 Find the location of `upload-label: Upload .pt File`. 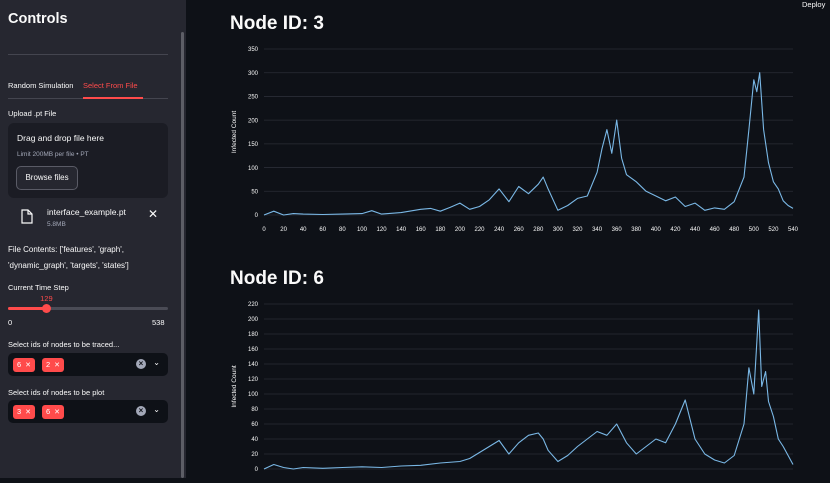

upload-label: Upload .pt File is located at coordinates (32, 113).